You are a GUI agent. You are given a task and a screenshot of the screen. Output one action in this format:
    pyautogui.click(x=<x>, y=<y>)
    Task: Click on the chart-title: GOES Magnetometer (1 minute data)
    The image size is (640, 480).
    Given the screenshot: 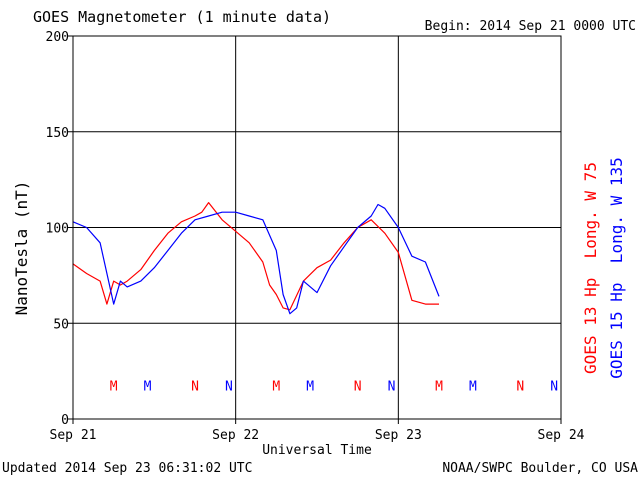 What is the action you would take?
    pyautogui.click(x=182, y=17)
    